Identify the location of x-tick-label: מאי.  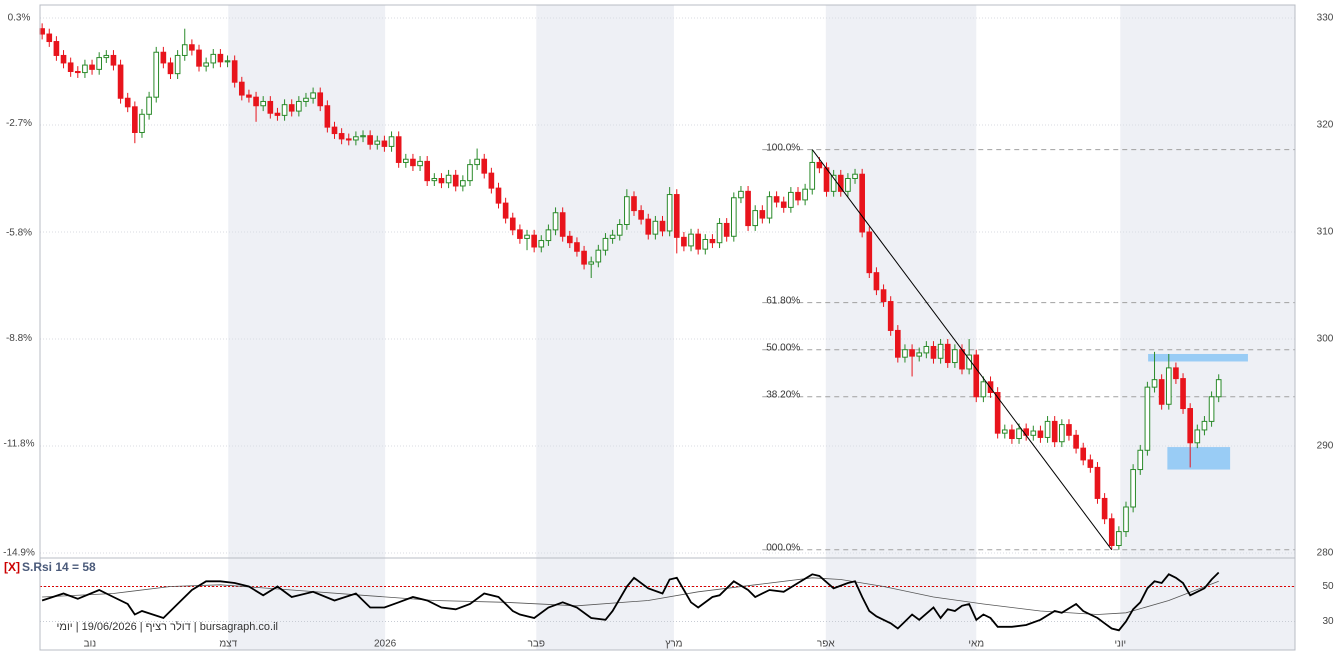
(976, 644).